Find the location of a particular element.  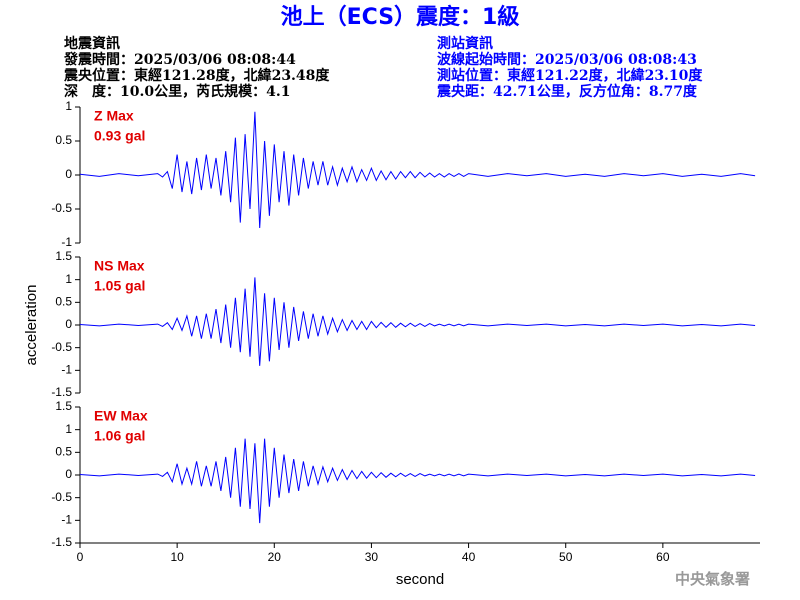

annotation: Z Max is located at coordinates (114, 116).